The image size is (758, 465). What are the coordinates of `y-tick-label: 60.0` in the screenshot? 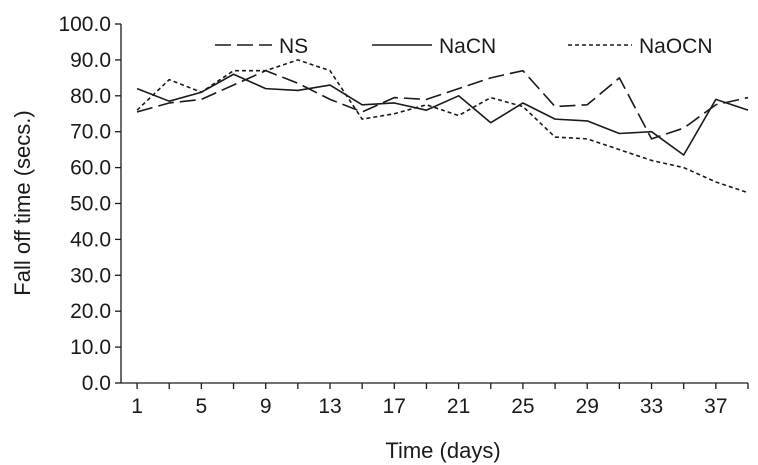 It's located at (90, 168).